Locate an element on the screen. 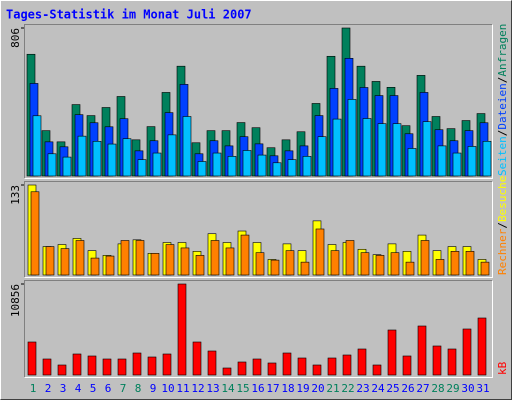  x-tick-label: 8 is located at coordinates (138, 388).